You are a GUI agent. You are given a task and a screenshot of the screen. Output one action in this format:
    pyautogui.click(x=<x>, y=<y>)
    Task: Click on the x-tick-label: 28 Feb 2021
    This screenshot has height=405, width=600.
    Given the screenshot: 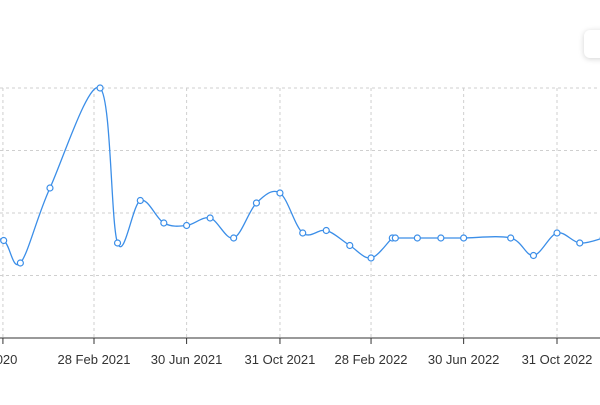 What is the action you would take?
    pyautogui.click(x=93, y=359)
    